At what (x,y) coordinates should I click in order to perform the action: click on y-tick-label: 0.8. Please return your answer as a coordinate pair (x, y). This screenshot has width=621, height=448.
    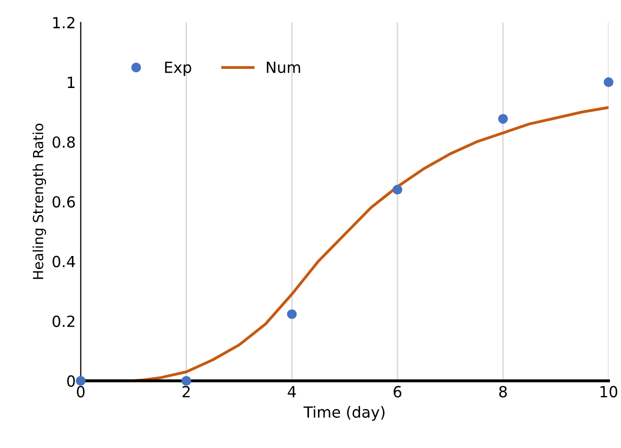
    Looking at the image, I should click on (63, 142).